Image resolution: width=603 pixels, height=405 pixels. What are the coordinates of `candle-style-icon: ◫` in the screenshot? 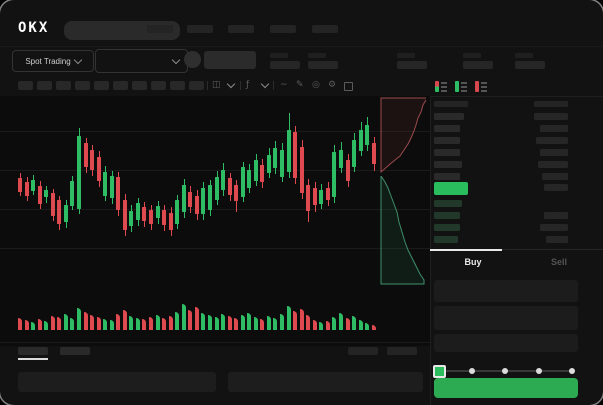 It's located at (216, 85).